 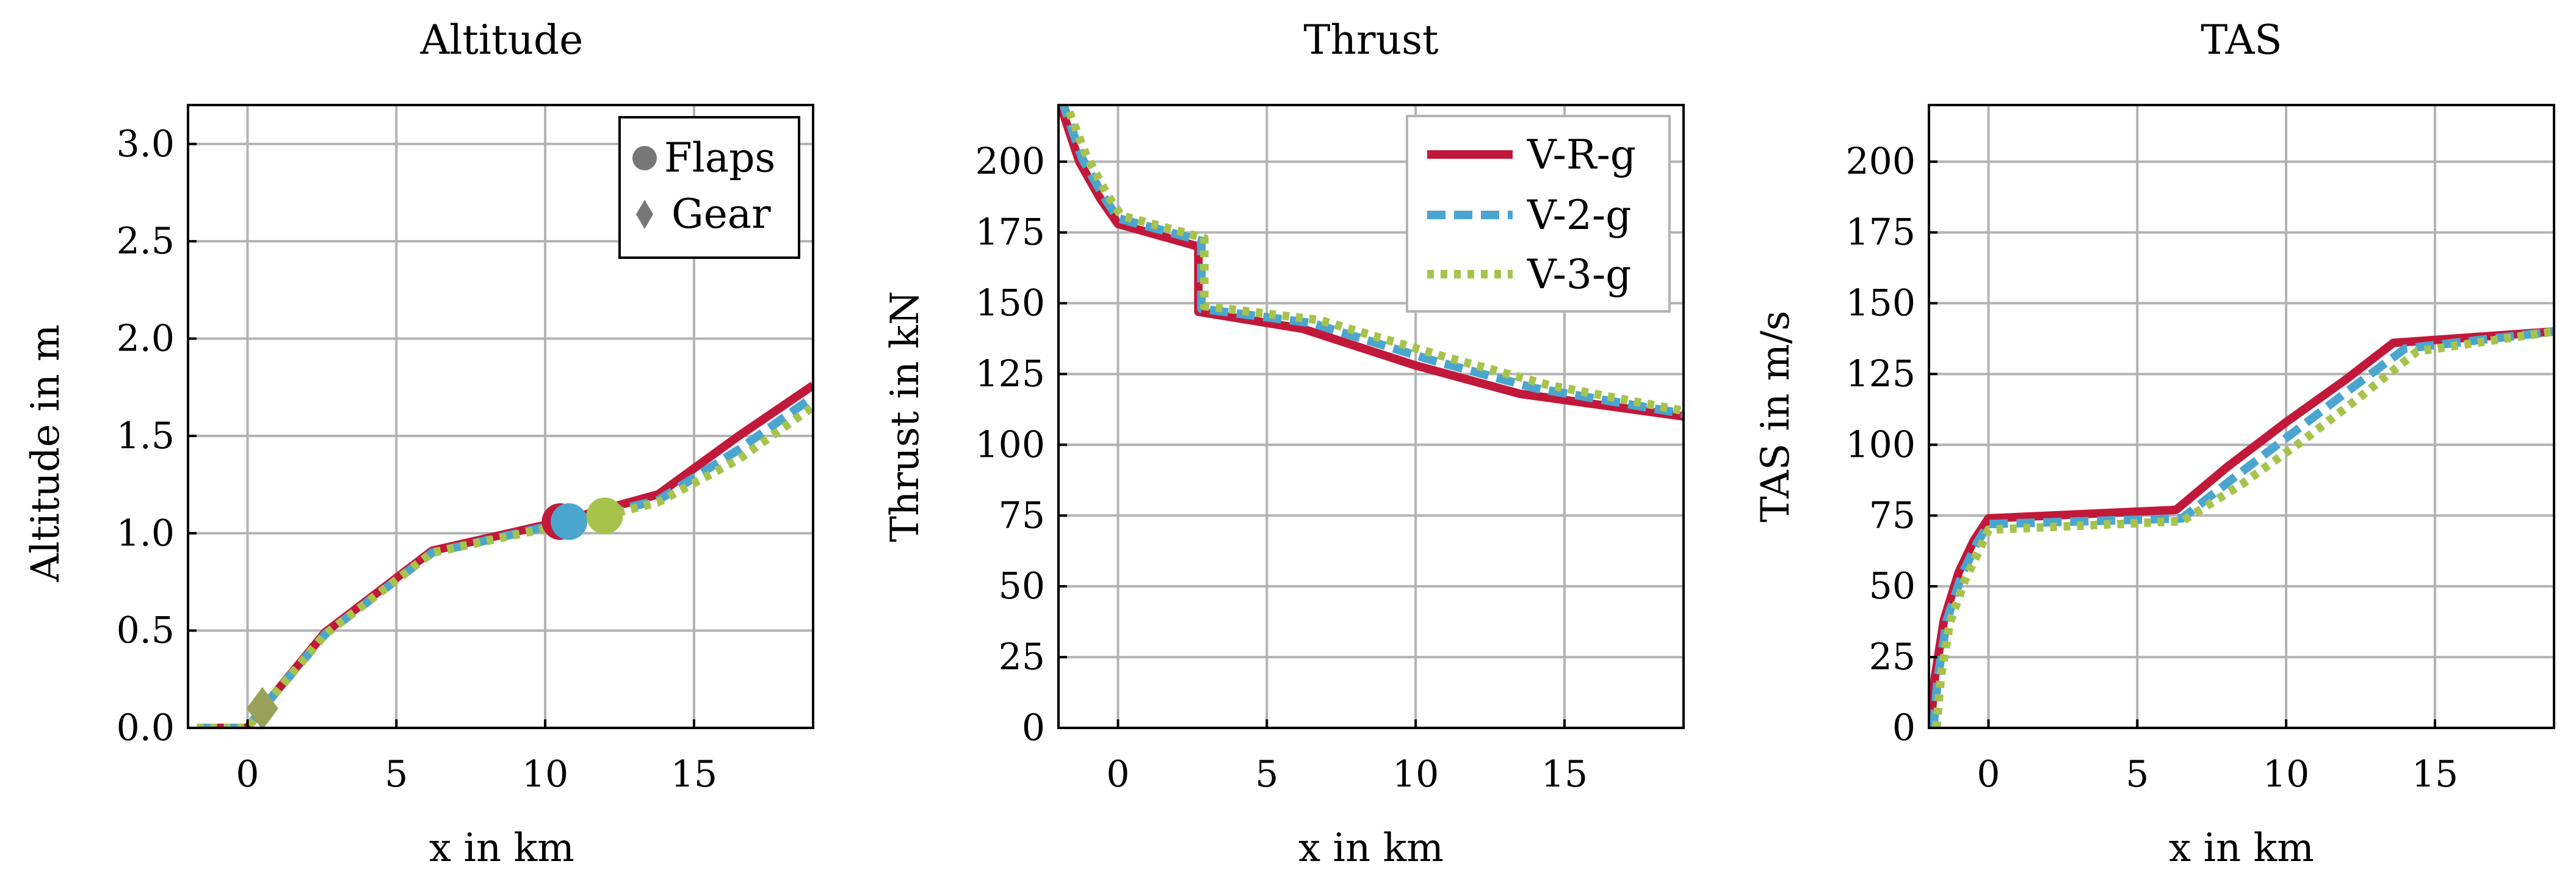 What do you see at coordinates (146, 533) in the screenshot?
I see `altitude-y-tick-label: 1.0` at bounding box center [146, 533].